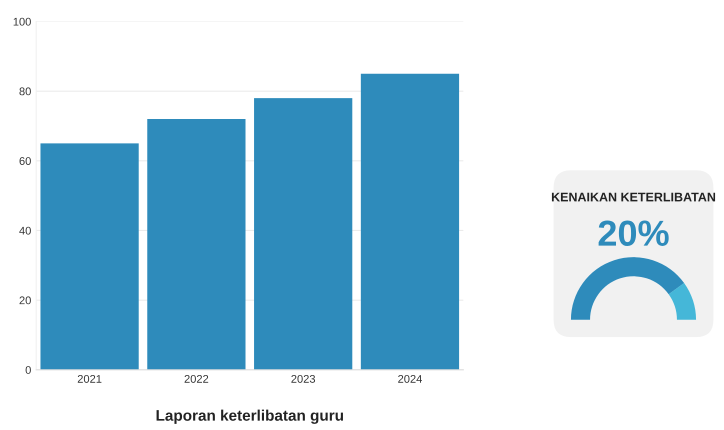  Describe the element at coordinates (25, 161) in the screenshot. I see `y-tick-label: 60` at that location.